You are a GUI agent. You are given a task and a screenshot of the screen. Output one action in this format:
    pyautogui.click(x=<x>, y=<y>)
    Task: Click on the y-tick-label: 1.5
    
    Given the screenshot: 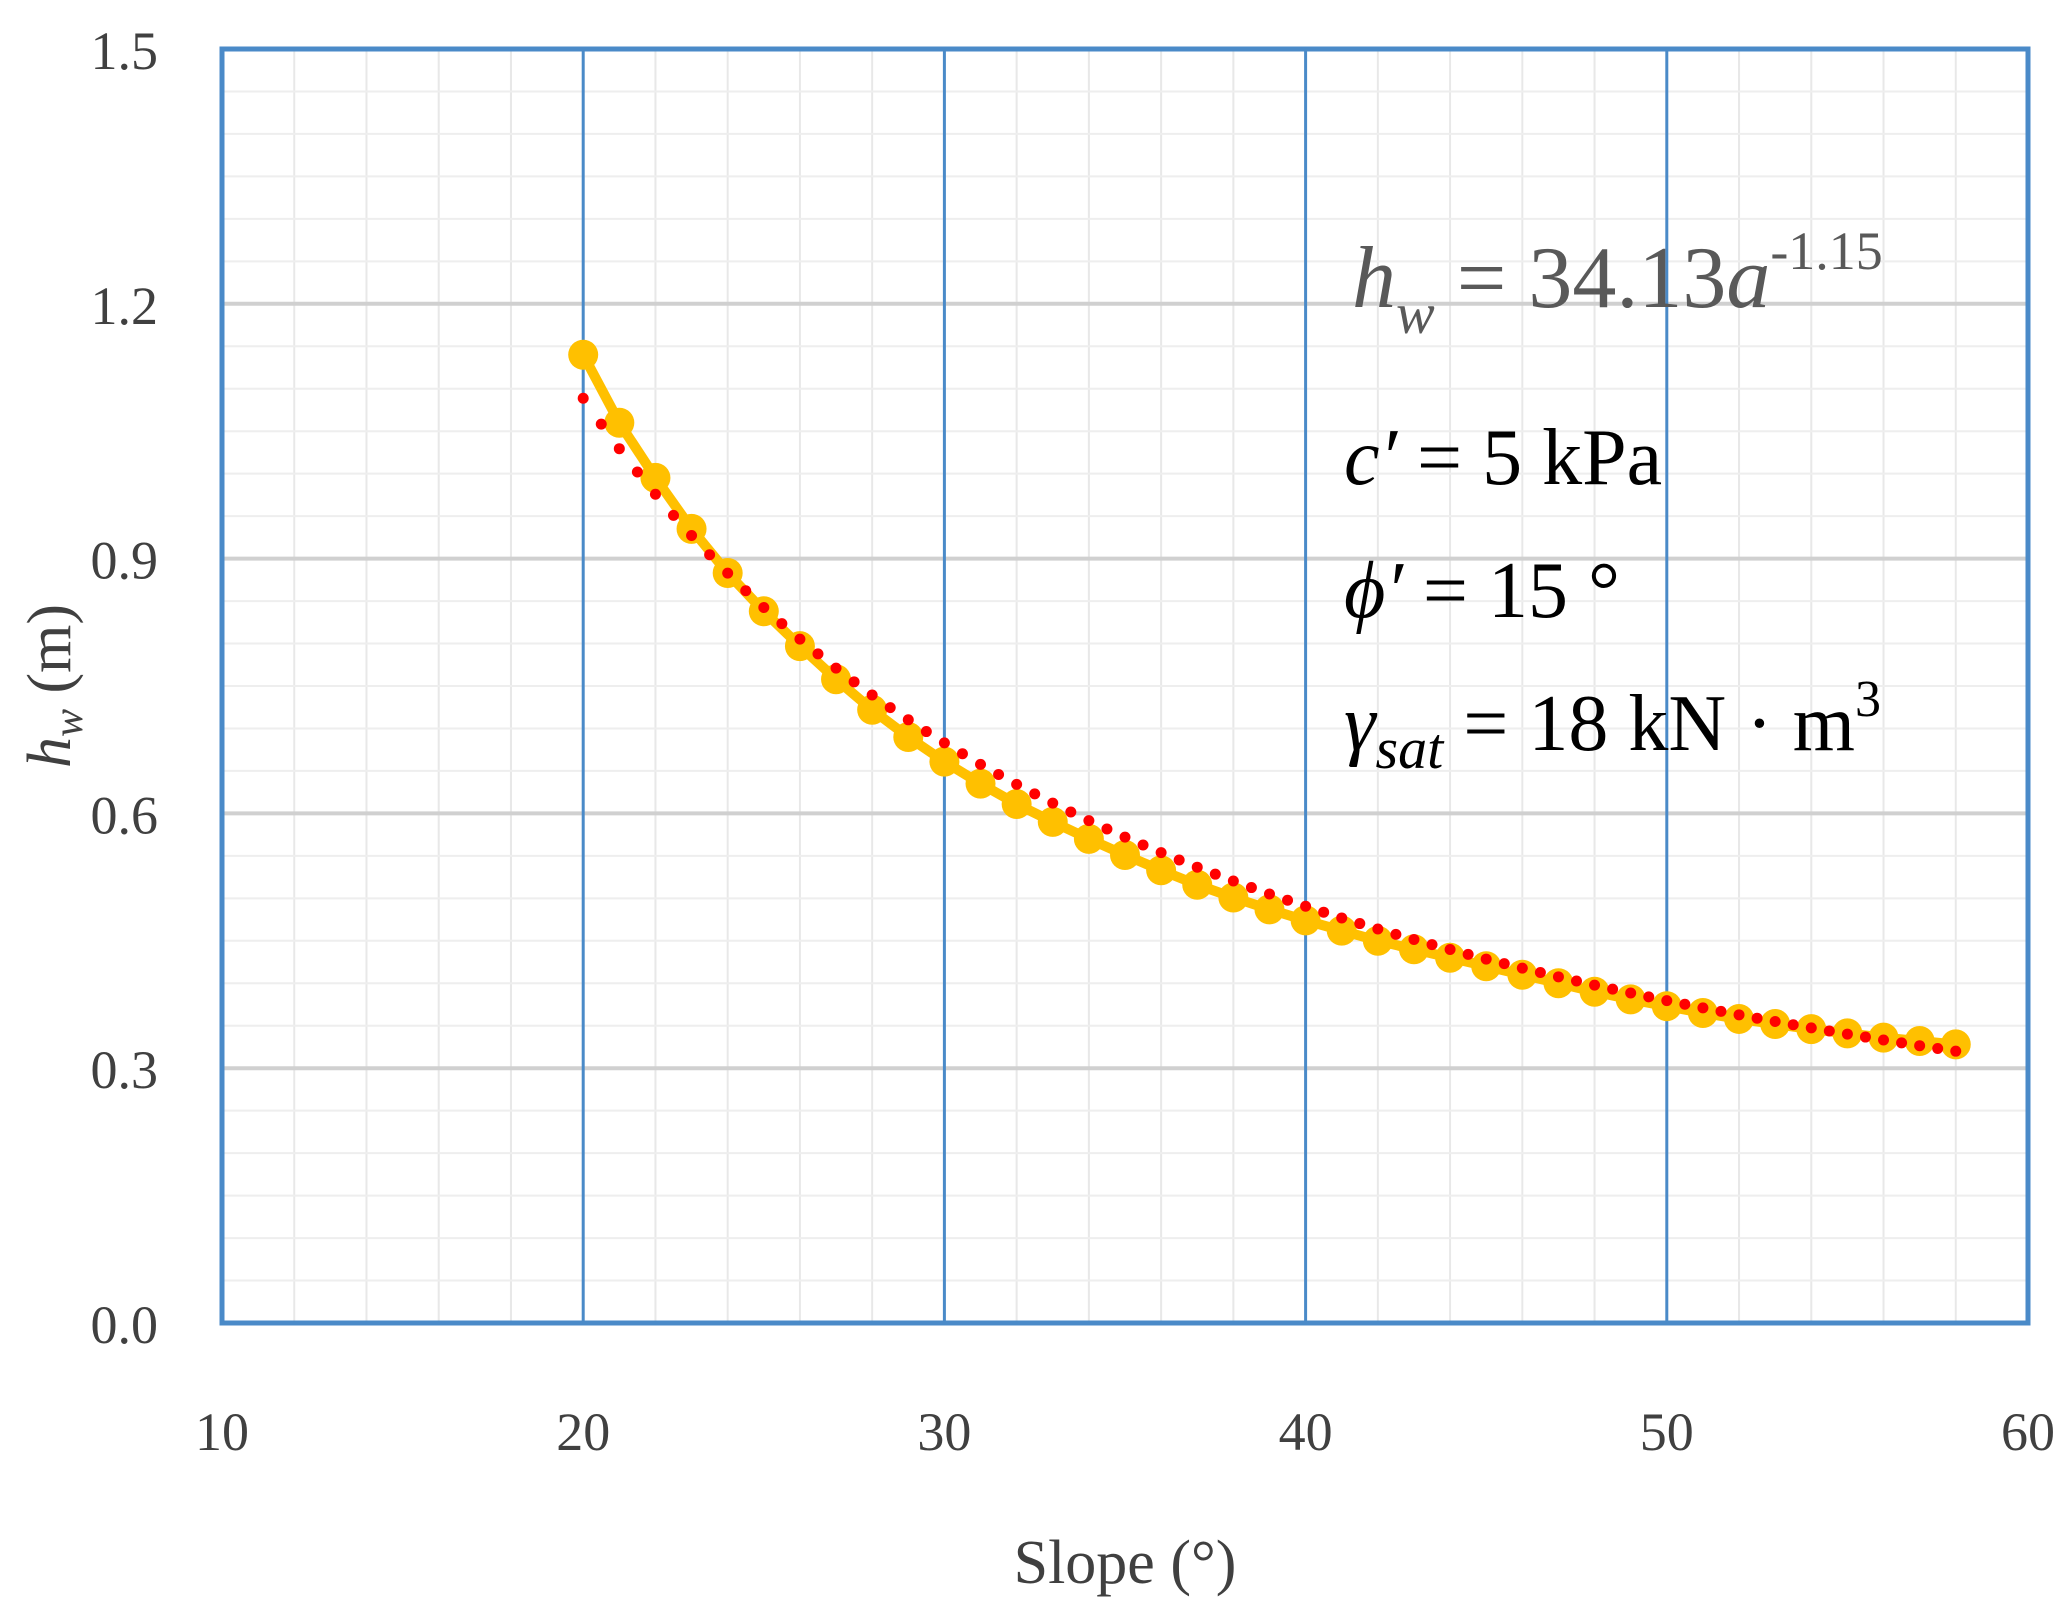 What is the action you would take?
    pyautogui.click(x=125, y=51)
    